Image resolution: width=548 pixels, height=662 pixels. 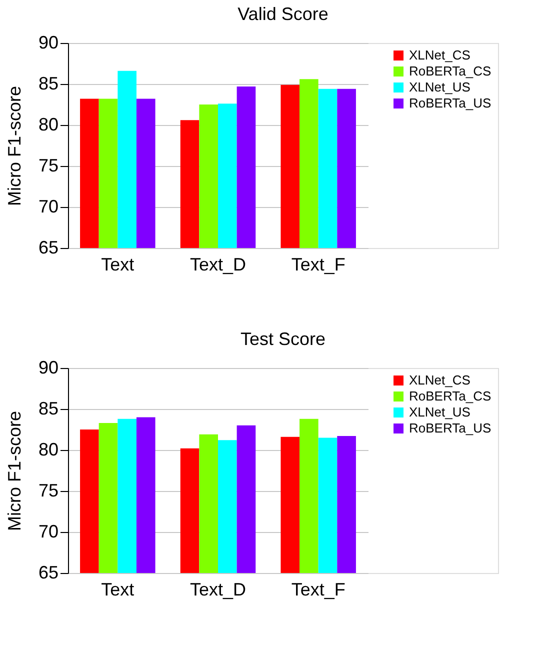 I want to click on chart-title: Valid Score, so click(x=283, y=14).